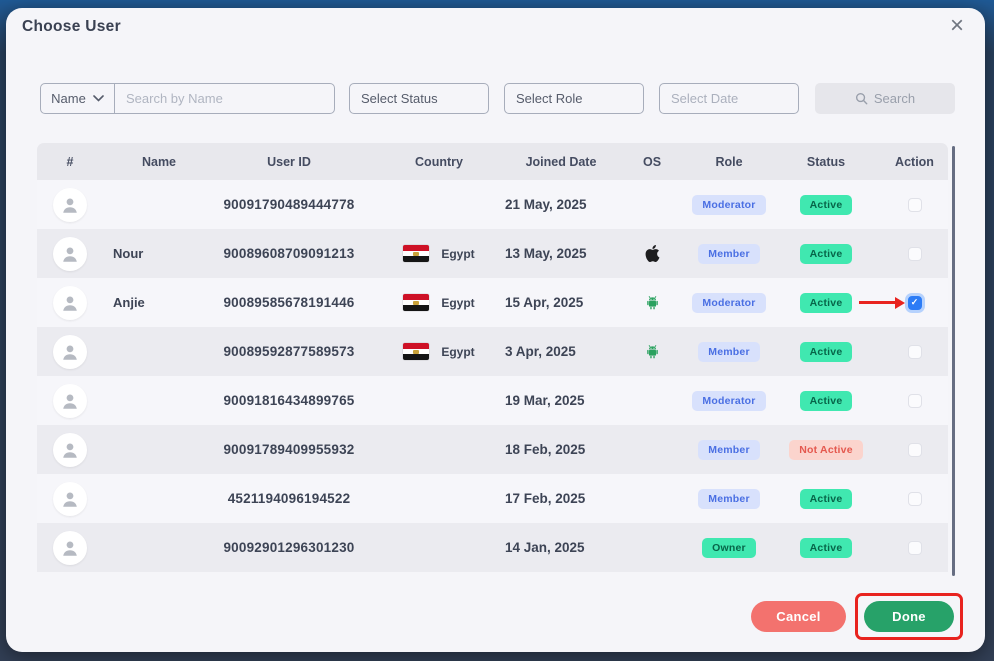 This screenshot has height=661, width=994. I want to click on filter-bar: Name Search, so click(495, 98).